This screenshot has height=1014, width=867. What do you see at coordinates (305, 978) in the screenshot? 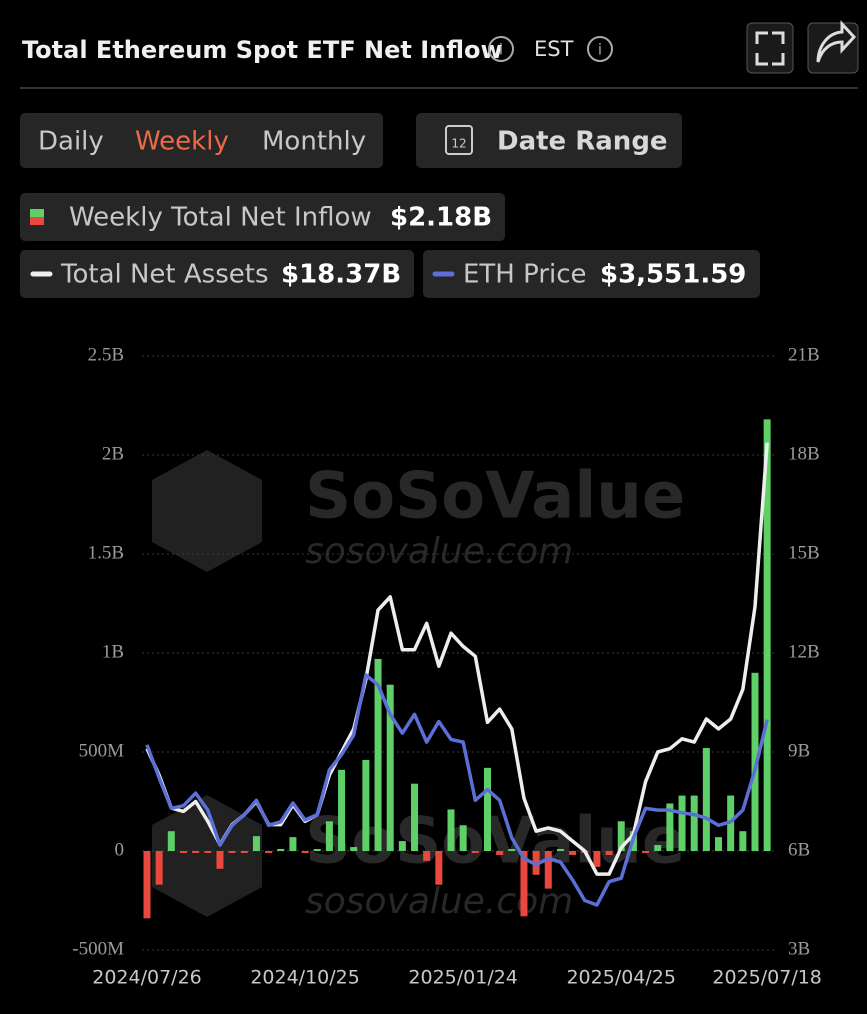
I see `x-tick-label: 2024/10/25` at bounding box center [305, 978].